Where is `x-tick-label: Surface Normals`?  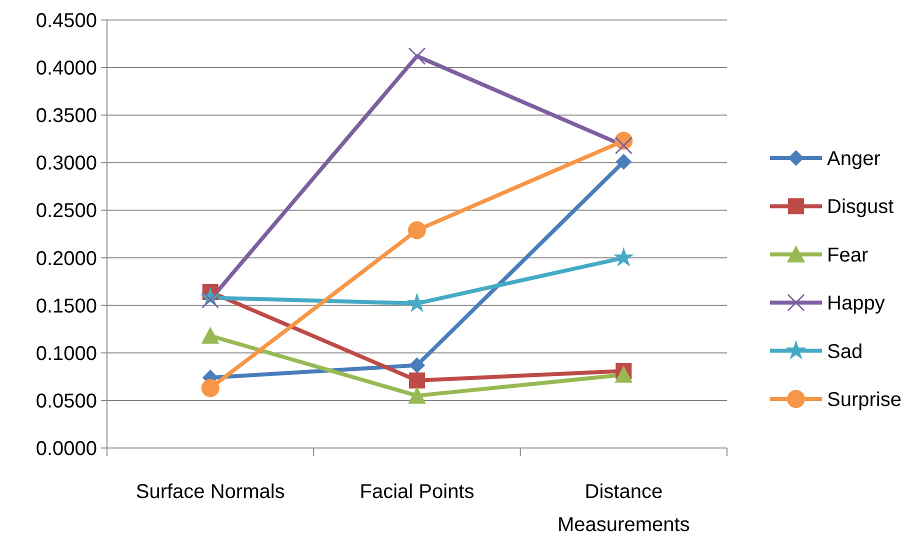 x-tick-label: Surface Normals is located at coordinates (210, 492).